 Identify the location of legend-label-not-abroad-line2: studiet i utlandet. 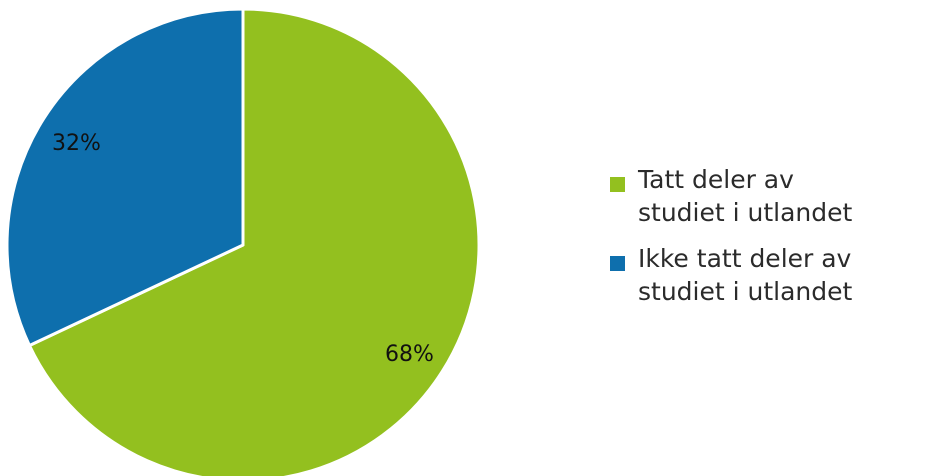
(745, 291).